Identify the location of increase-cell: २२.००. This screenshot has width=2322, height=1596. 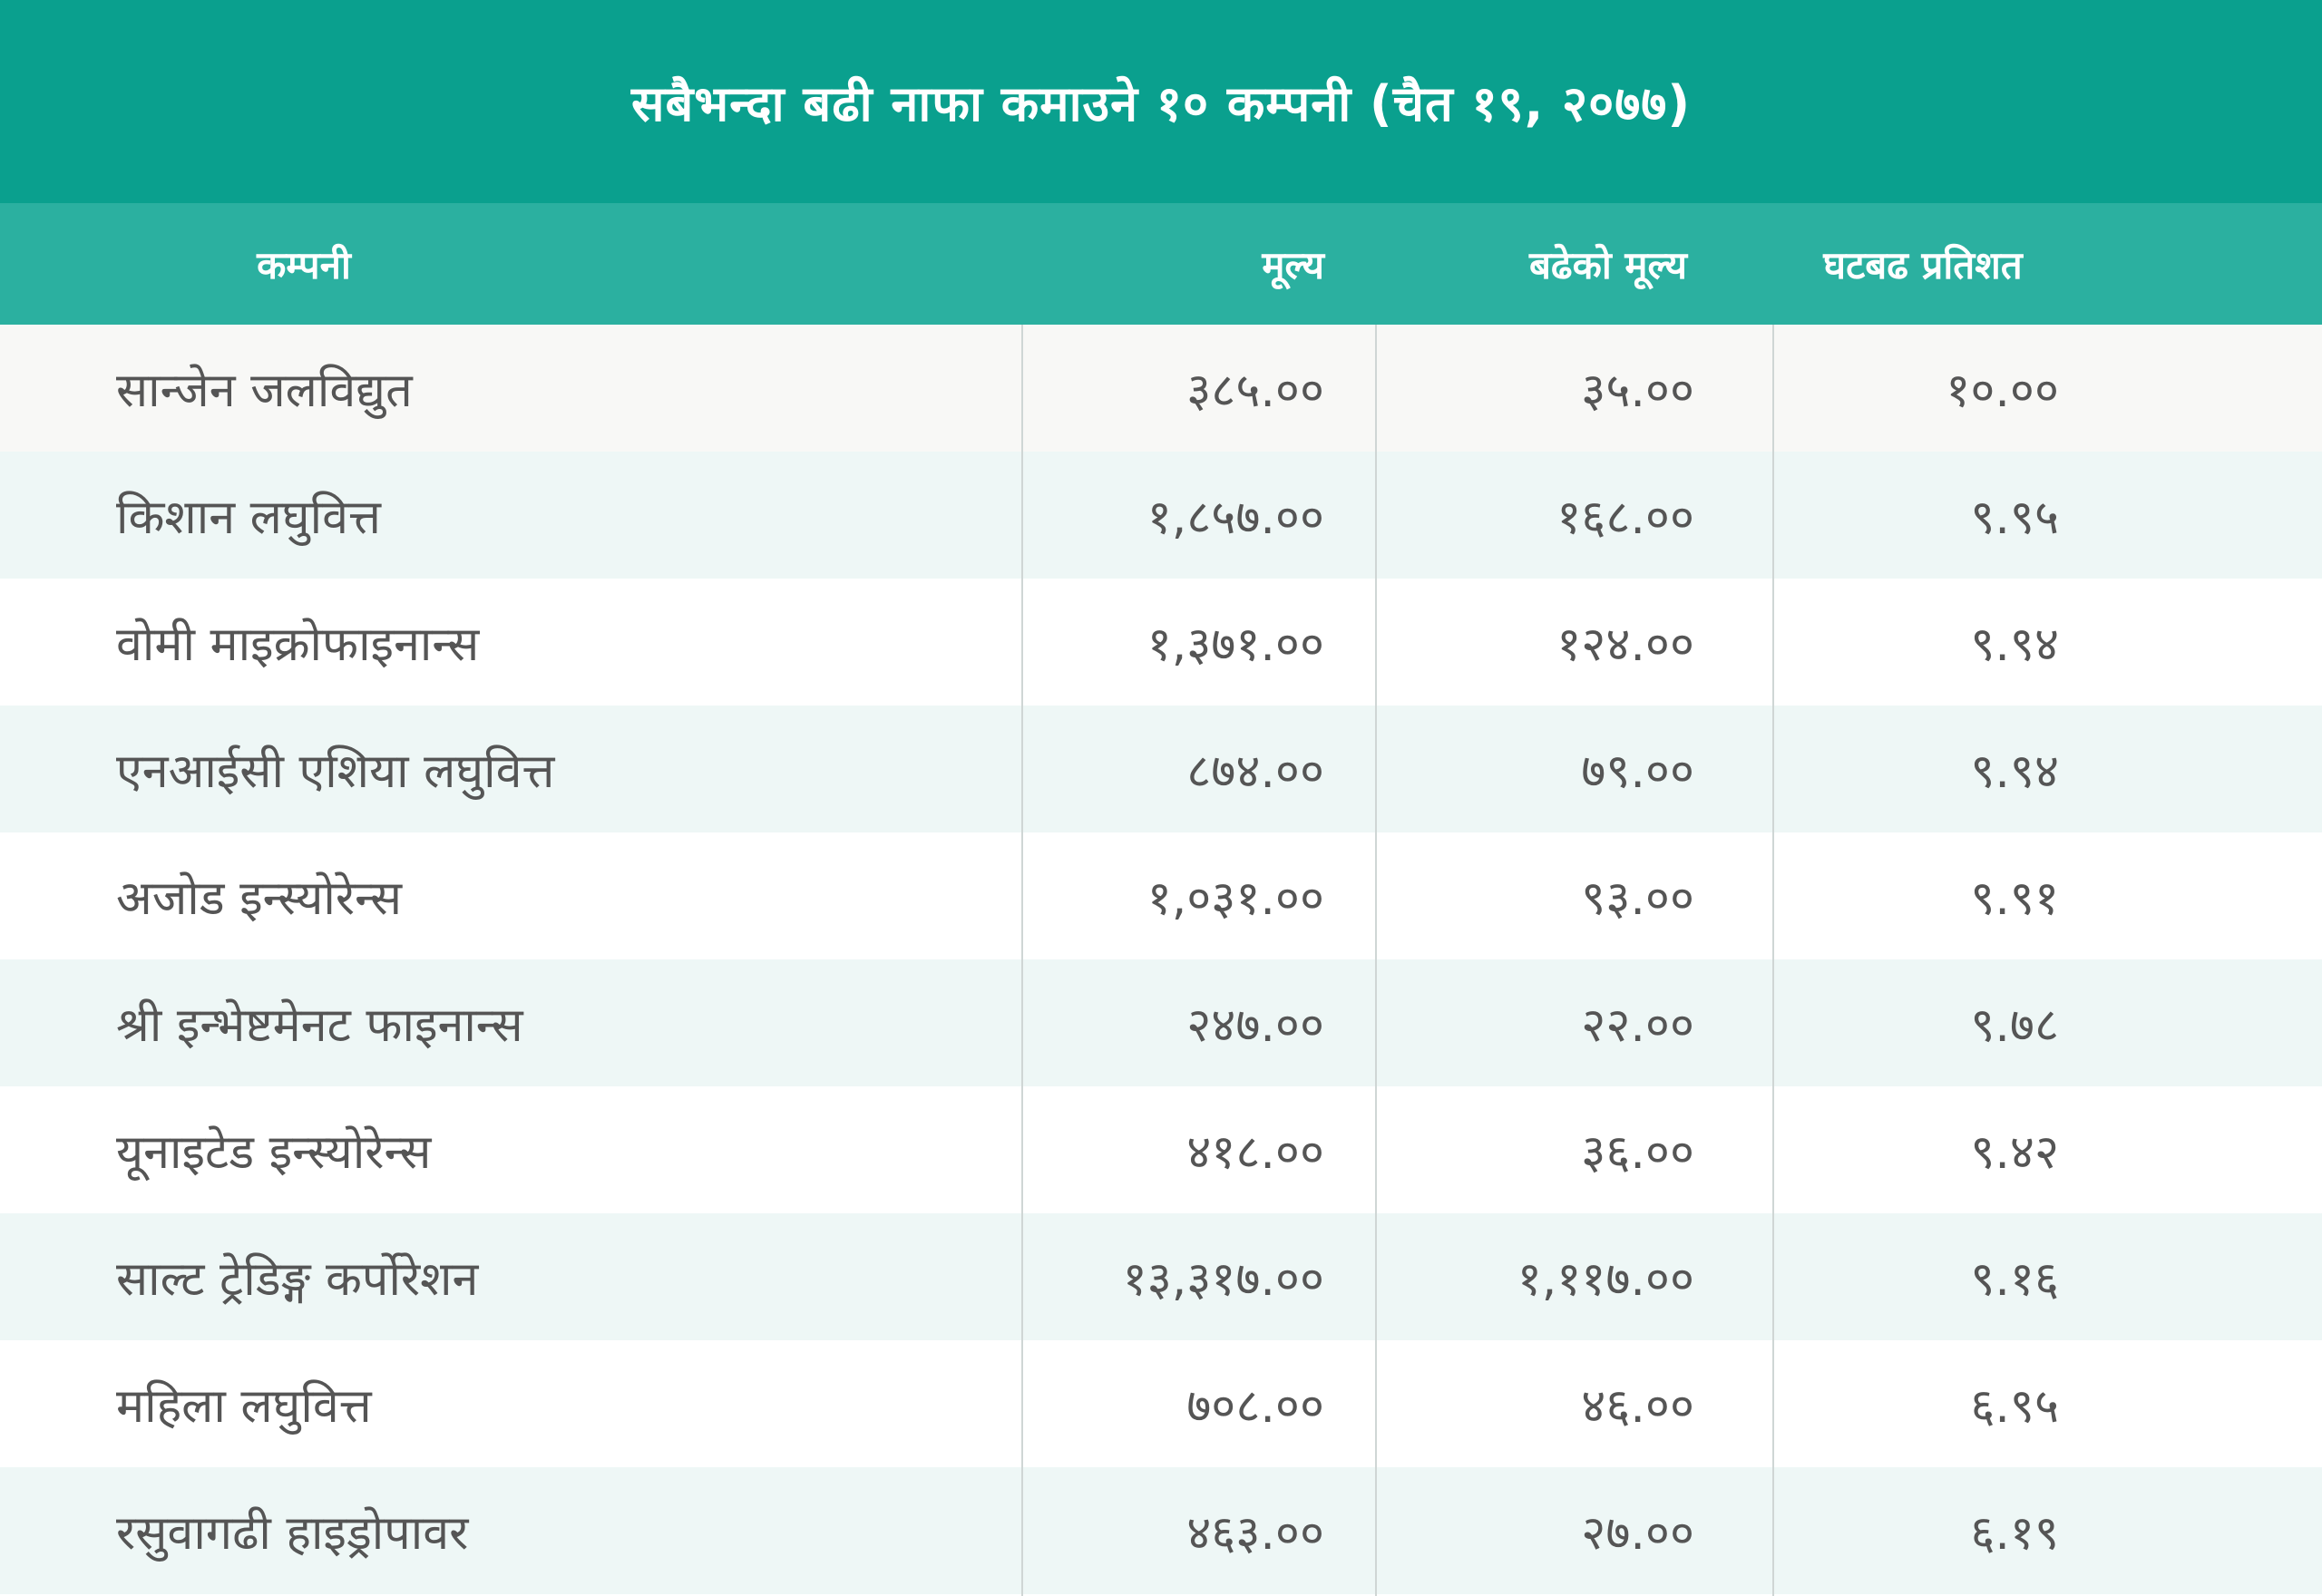
(1638, 1025).